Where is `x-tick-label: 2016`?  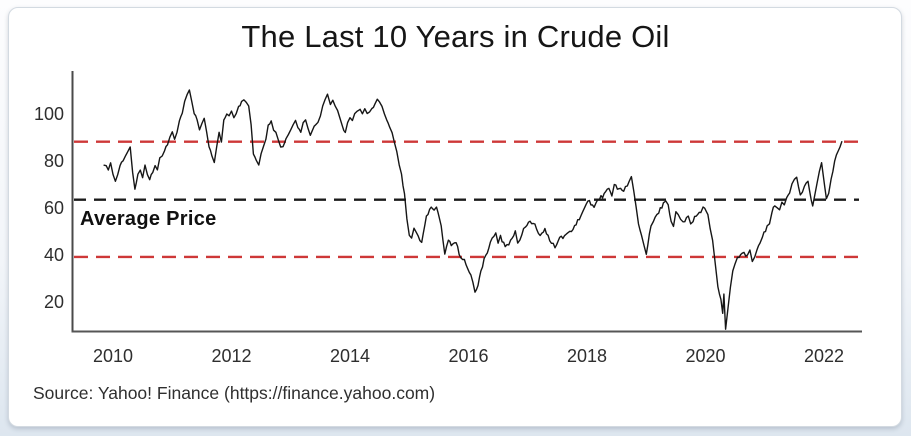 x-tick-label: 2016 is located at coordinates (468, 356).